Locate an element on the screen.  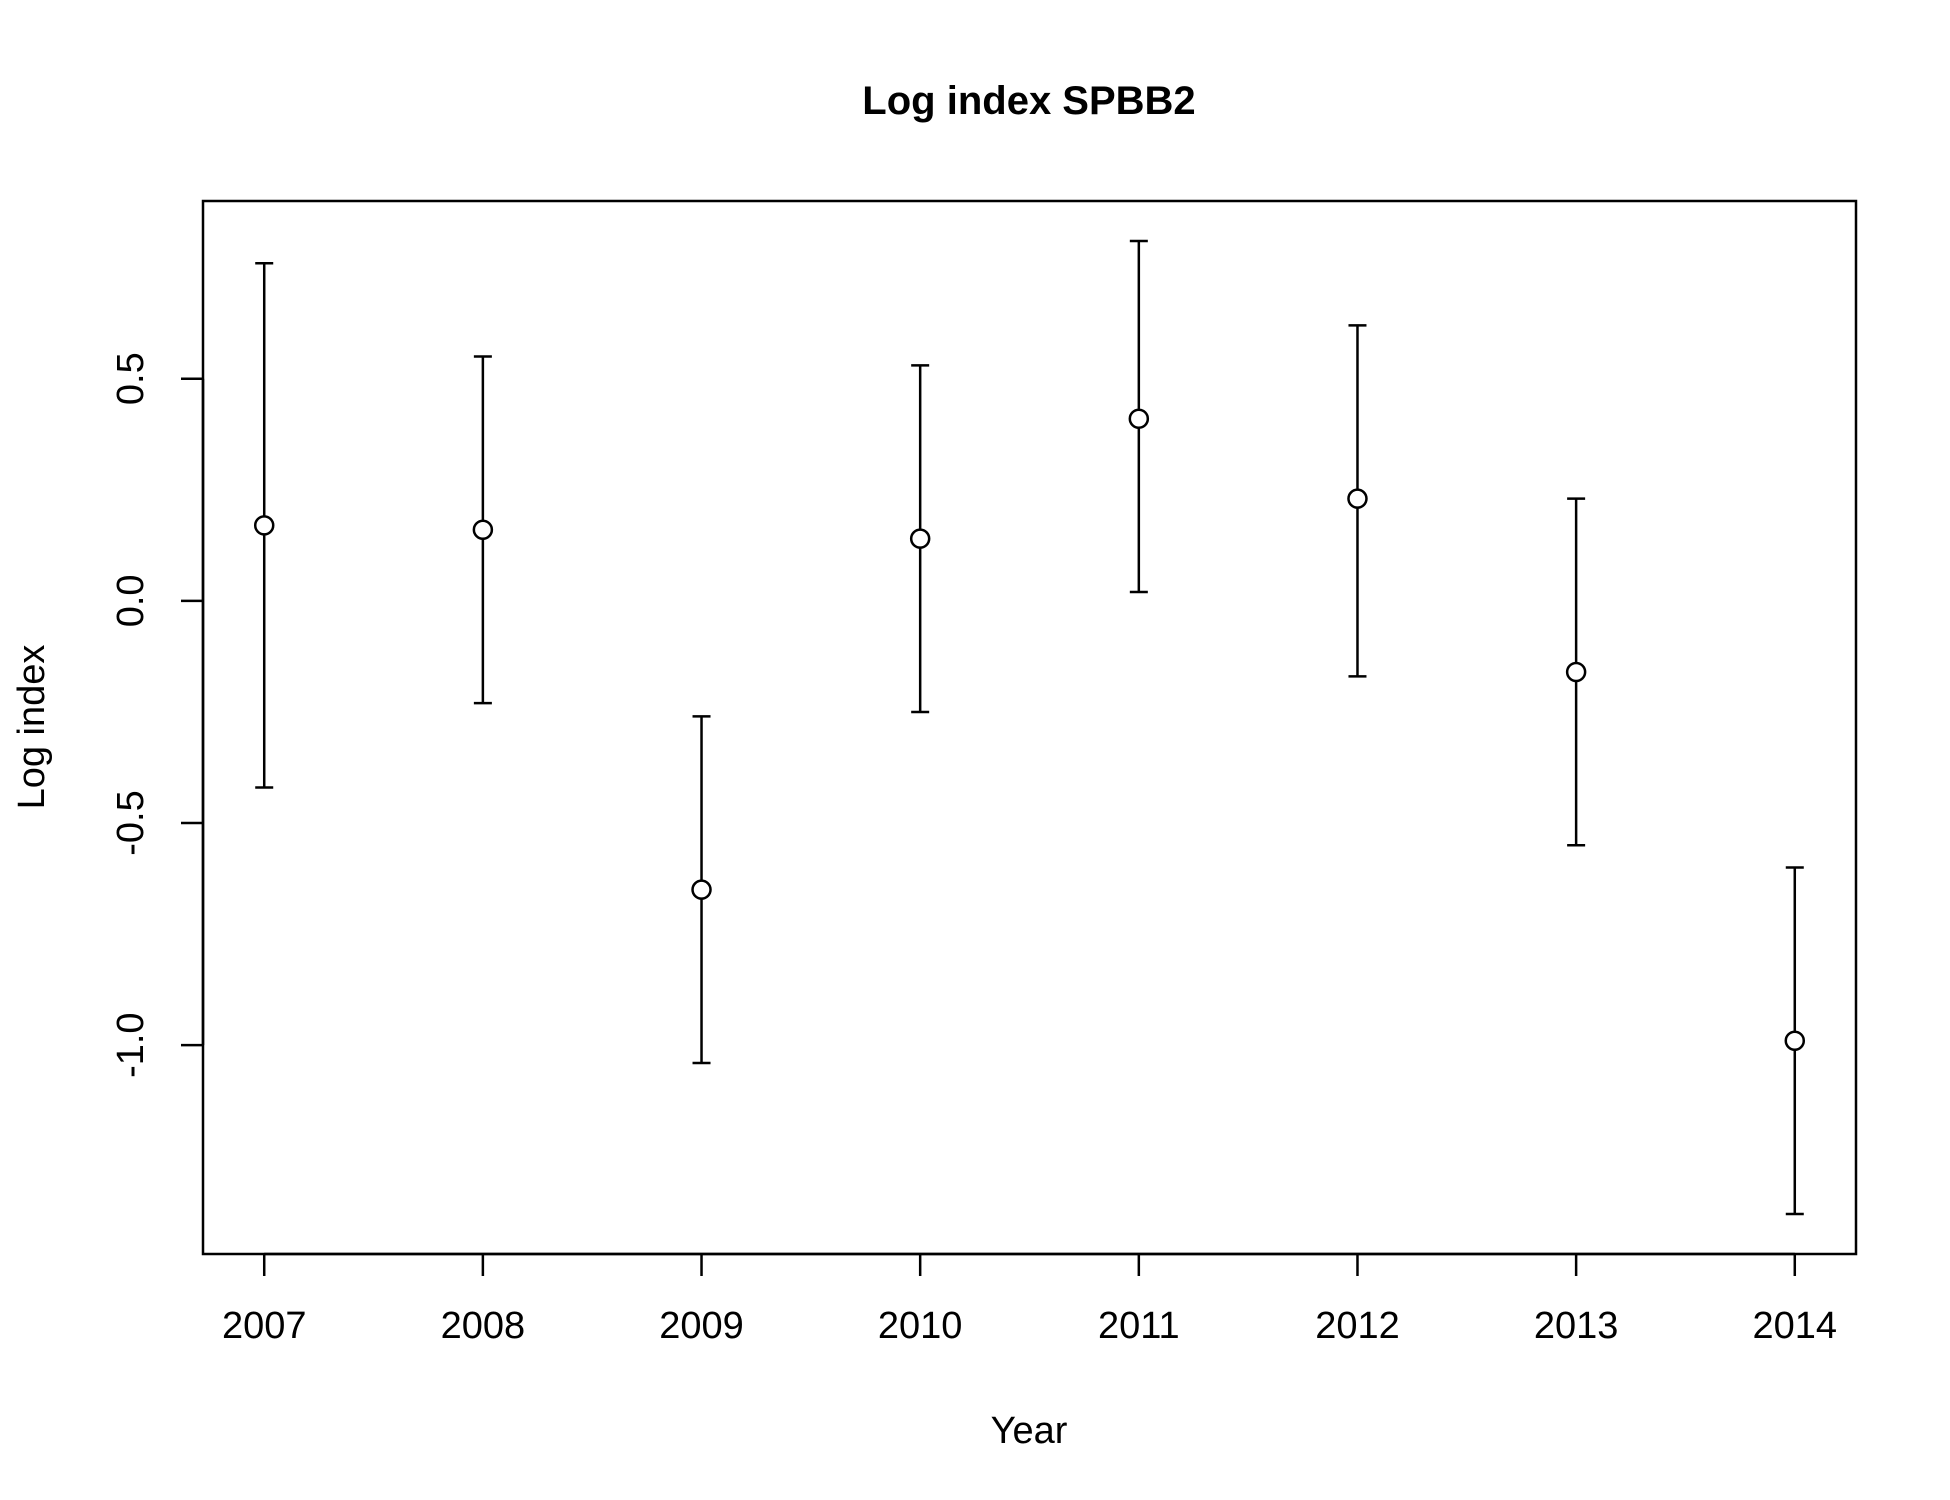
x-axis: 2007 2008 2009 2010 2011 2012 2013 2014 is located at coordinates (1030, 1299).